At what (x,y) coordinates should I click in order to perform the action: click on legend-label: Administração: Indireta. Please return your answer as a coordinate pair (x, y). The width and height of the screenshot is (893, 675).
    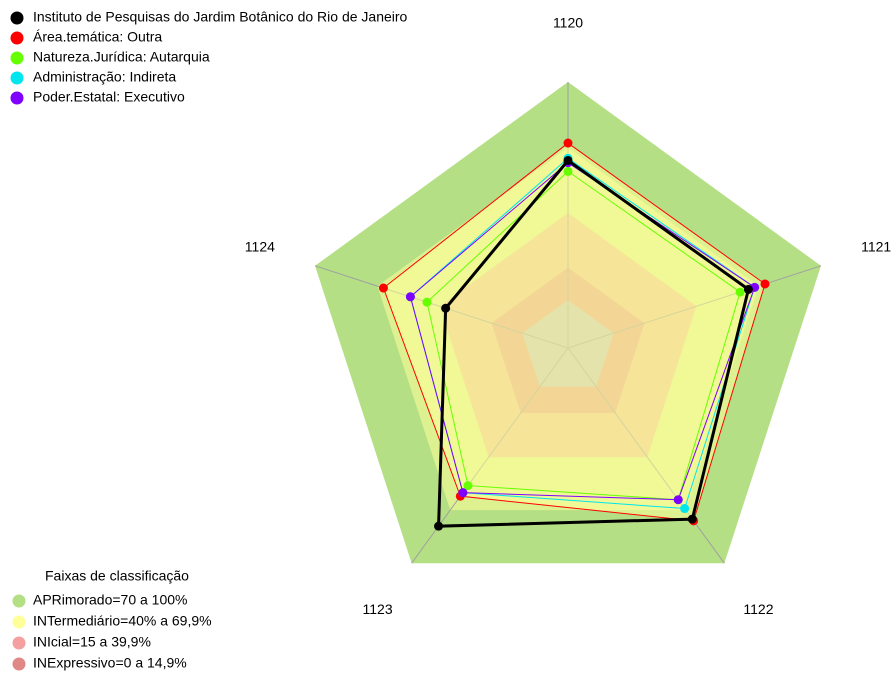
    Looking at the image, I should click on (104, 77).